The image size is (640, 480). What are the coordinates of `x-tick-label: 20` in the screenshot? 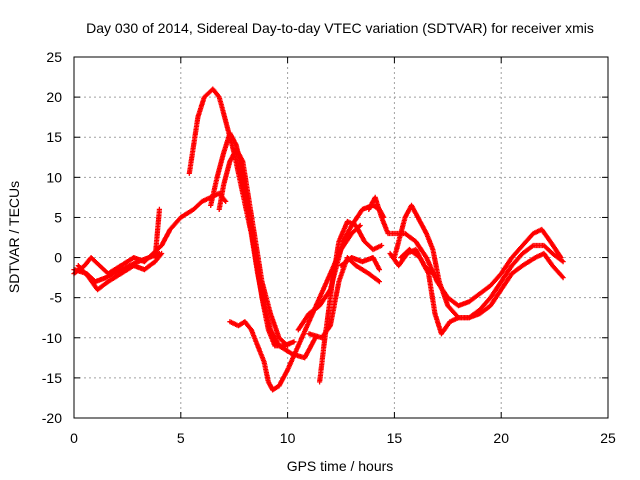 It's located at (501, 438).